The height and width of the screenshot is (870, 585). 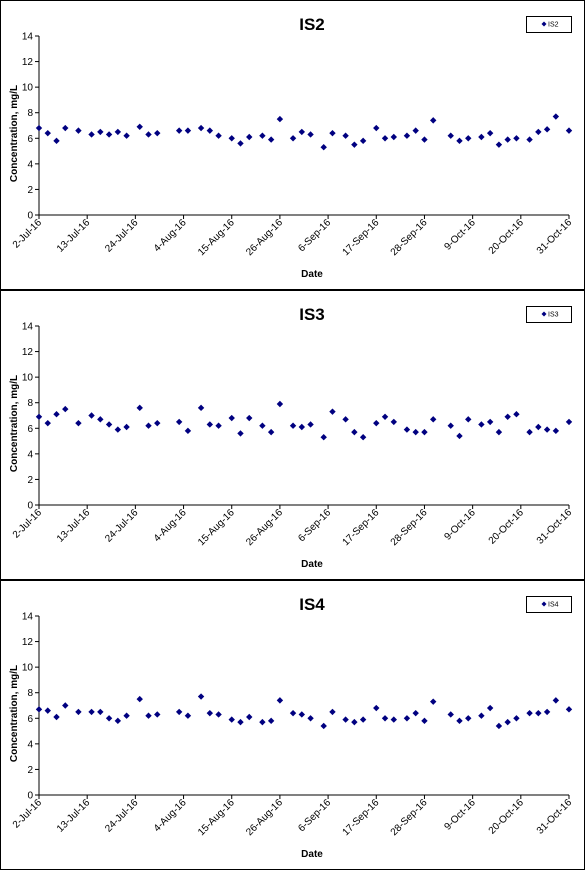 What do you see at coordinates (312, 24) in the screenshot?
I see `chart-title: IS2` at bounding box center [312, 24].